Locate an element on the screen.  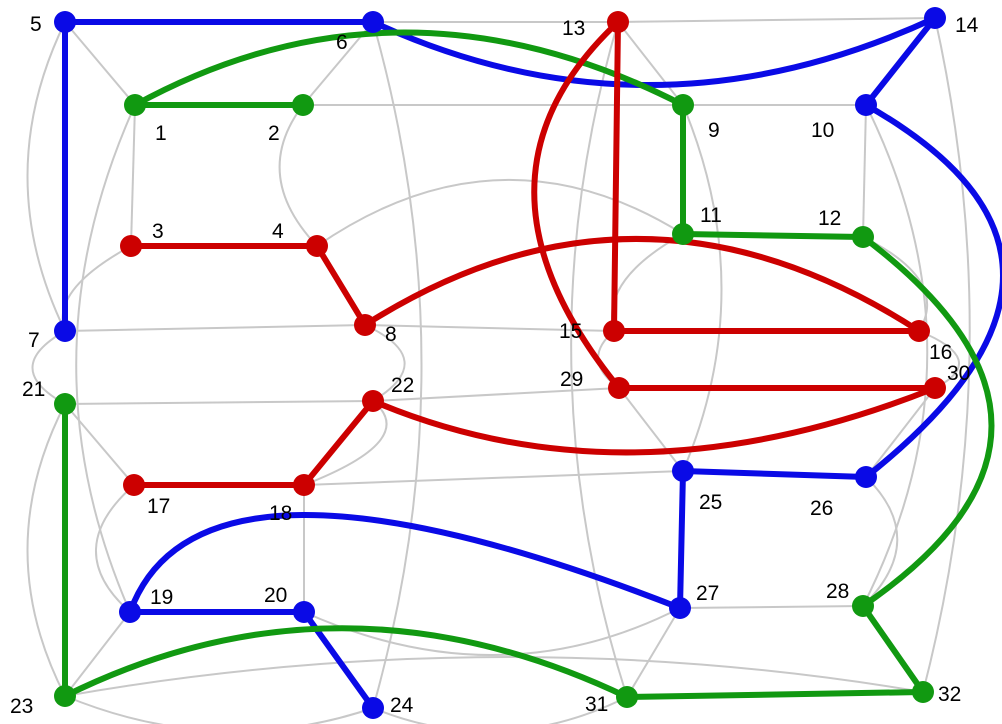
node-label-5: 5 is located at coordinates (36, 24).